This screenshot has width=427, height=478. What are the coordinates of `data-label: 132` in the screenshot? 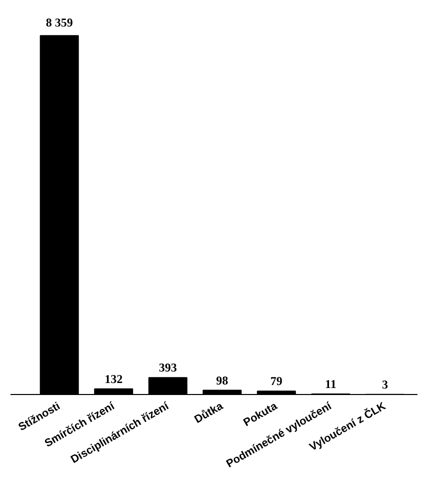 It's located at (113, 379).